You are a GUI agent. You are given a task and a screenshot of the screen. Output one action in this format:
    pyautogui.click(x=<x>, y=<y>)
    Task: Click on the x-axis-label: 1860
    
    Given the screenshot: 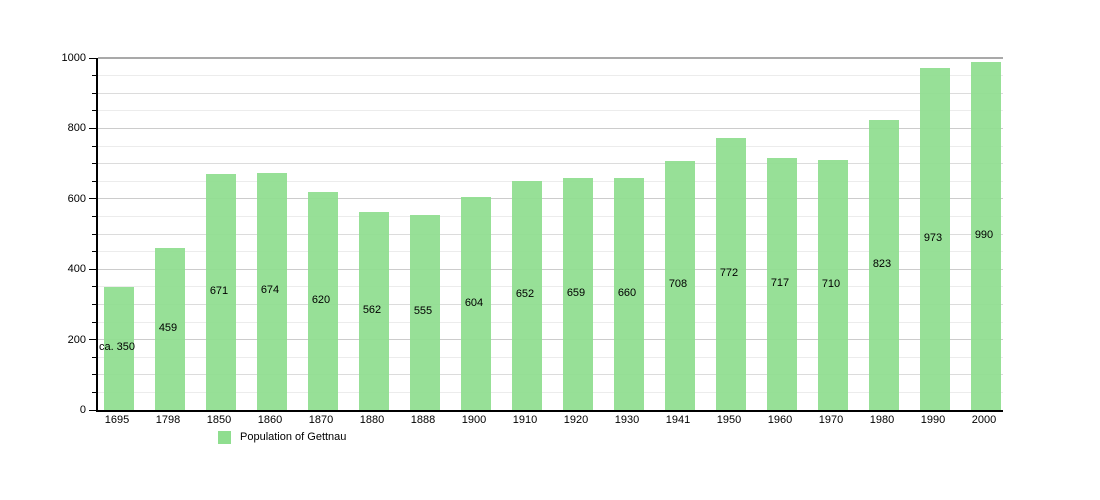 What is the action you would take?
    pyautogui.click(x=270, y=420)
    